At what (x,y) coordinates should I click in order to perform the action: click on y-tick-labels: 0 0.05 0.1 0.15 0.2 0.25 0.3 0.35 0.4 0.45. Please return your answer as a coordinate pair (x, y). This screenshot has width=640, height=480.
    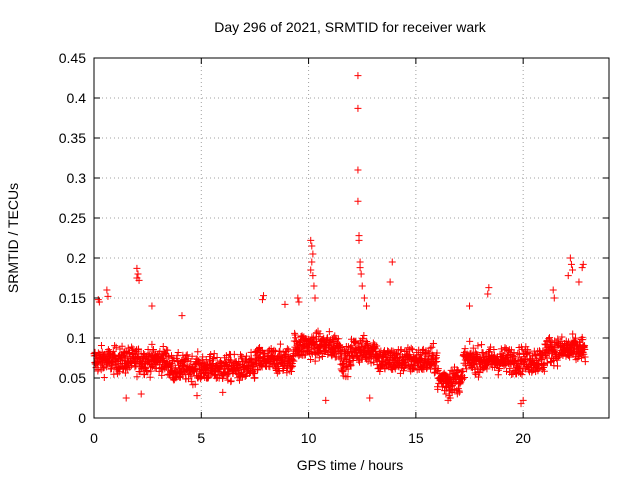
    Looking at the image, I should click on (72, 238).